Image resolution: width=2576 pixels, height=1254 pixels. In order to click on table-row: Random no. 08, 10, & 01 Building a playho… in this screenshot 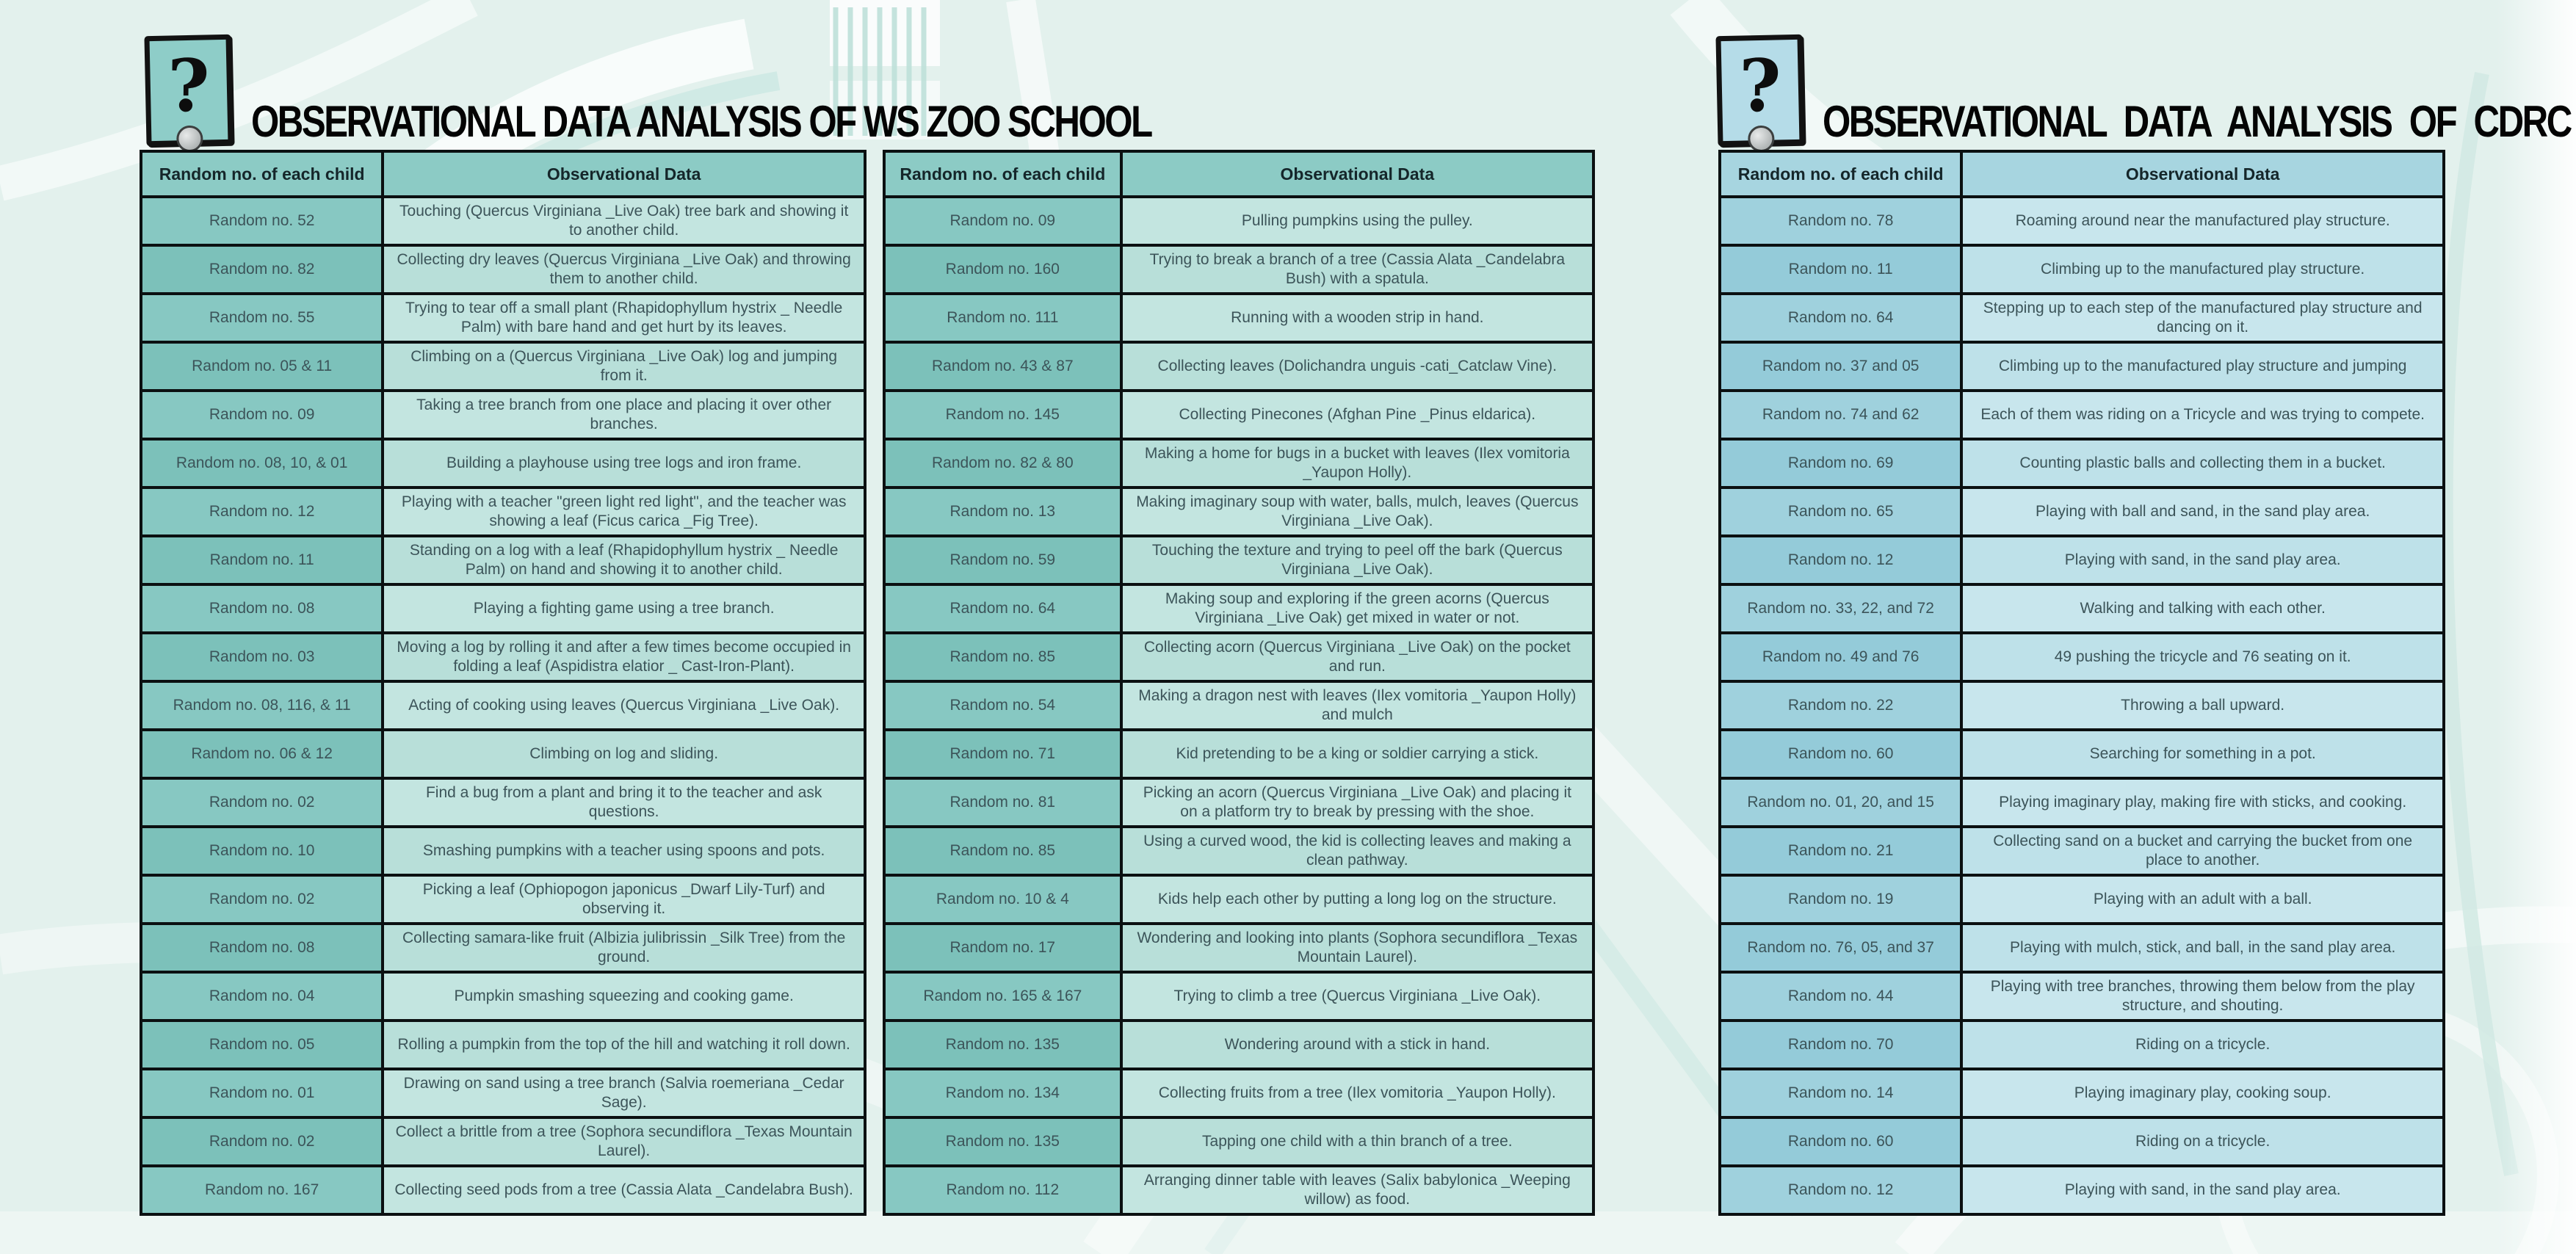, I will do `click(502, 464)`.